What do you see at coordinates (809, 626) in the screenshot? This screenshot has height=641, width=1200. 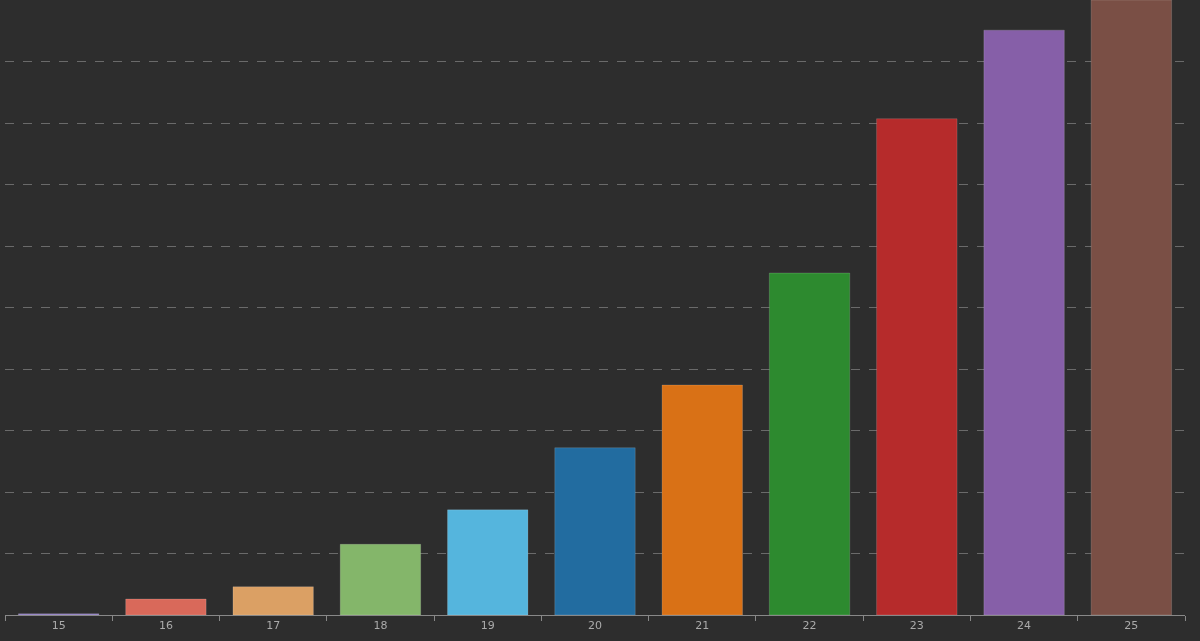 I see `x-tick-label: 22` at bounding box center [809, 626].